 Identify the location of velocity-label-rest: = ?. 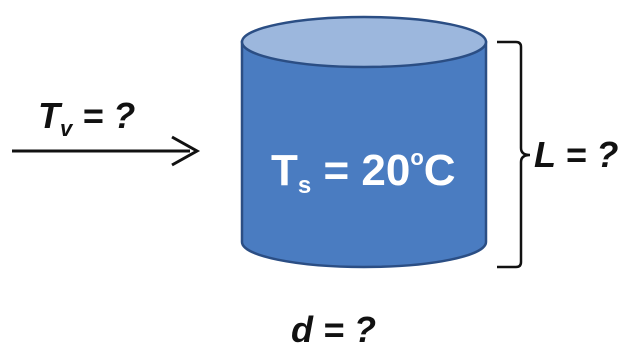
(103, 115).